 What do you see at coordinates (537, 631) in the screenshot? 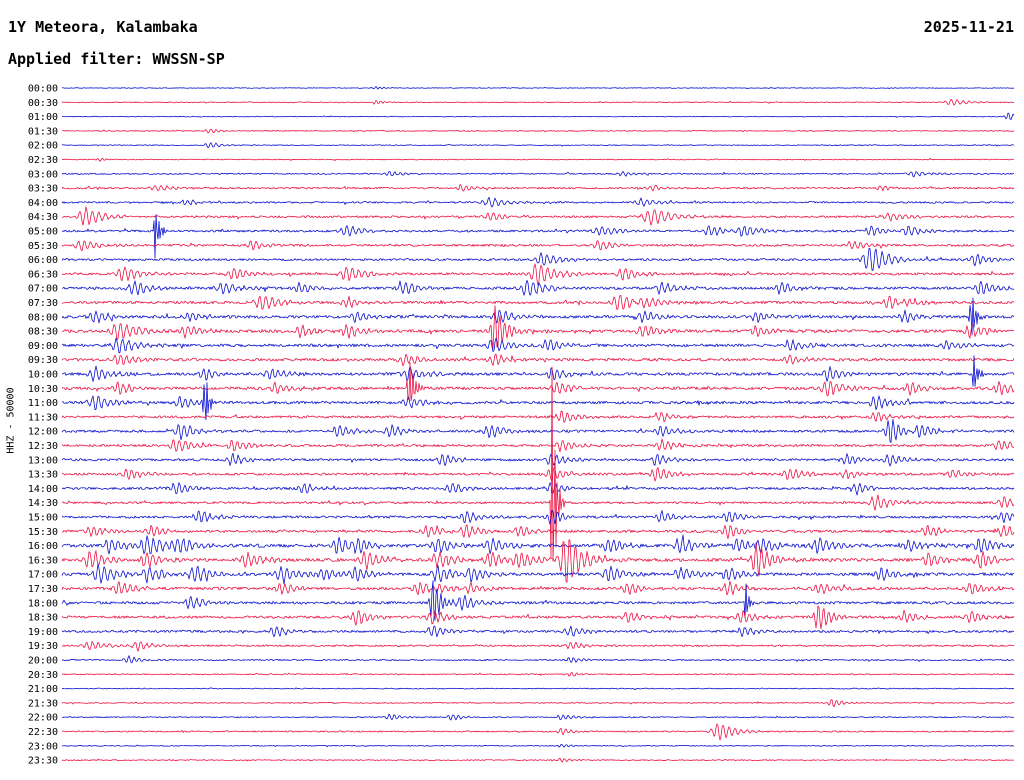
I see `trace-1900` at bounding box center [537, 631].